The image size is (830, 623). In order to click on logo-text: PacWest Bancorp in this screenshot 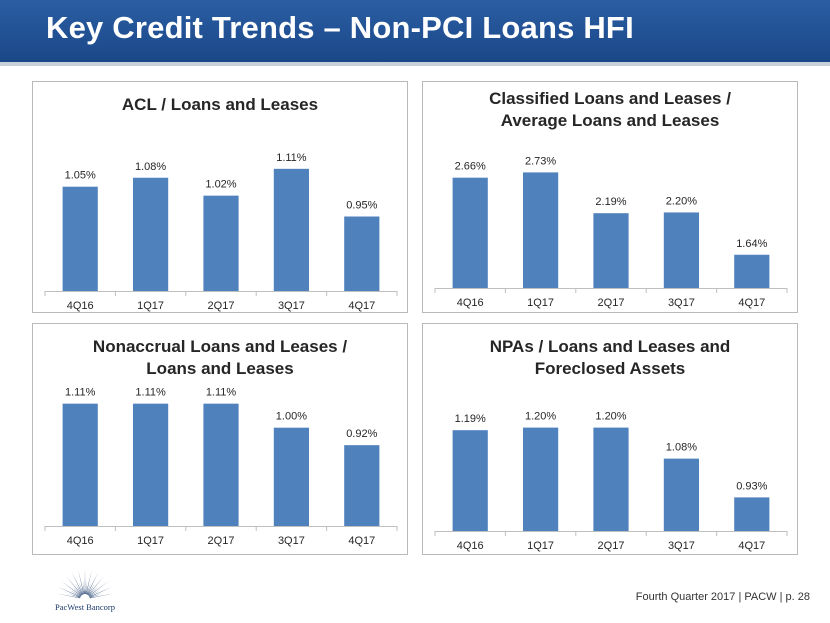, I will do `click(85, 607)`.